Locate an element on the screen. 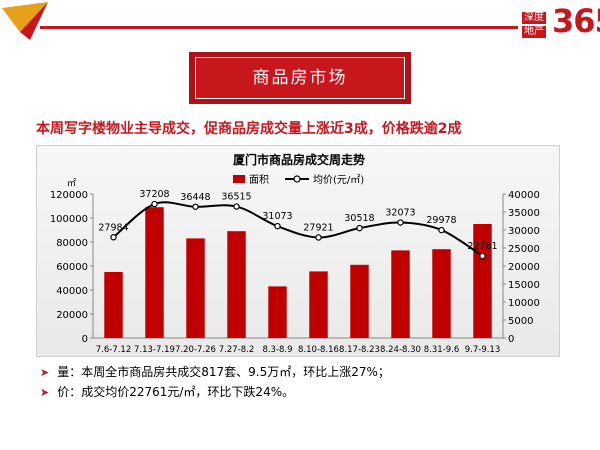 Image resolution: width=600 pixels, height=450 pixels. price-data-label: 30518 is located at coordinates (359, 218).